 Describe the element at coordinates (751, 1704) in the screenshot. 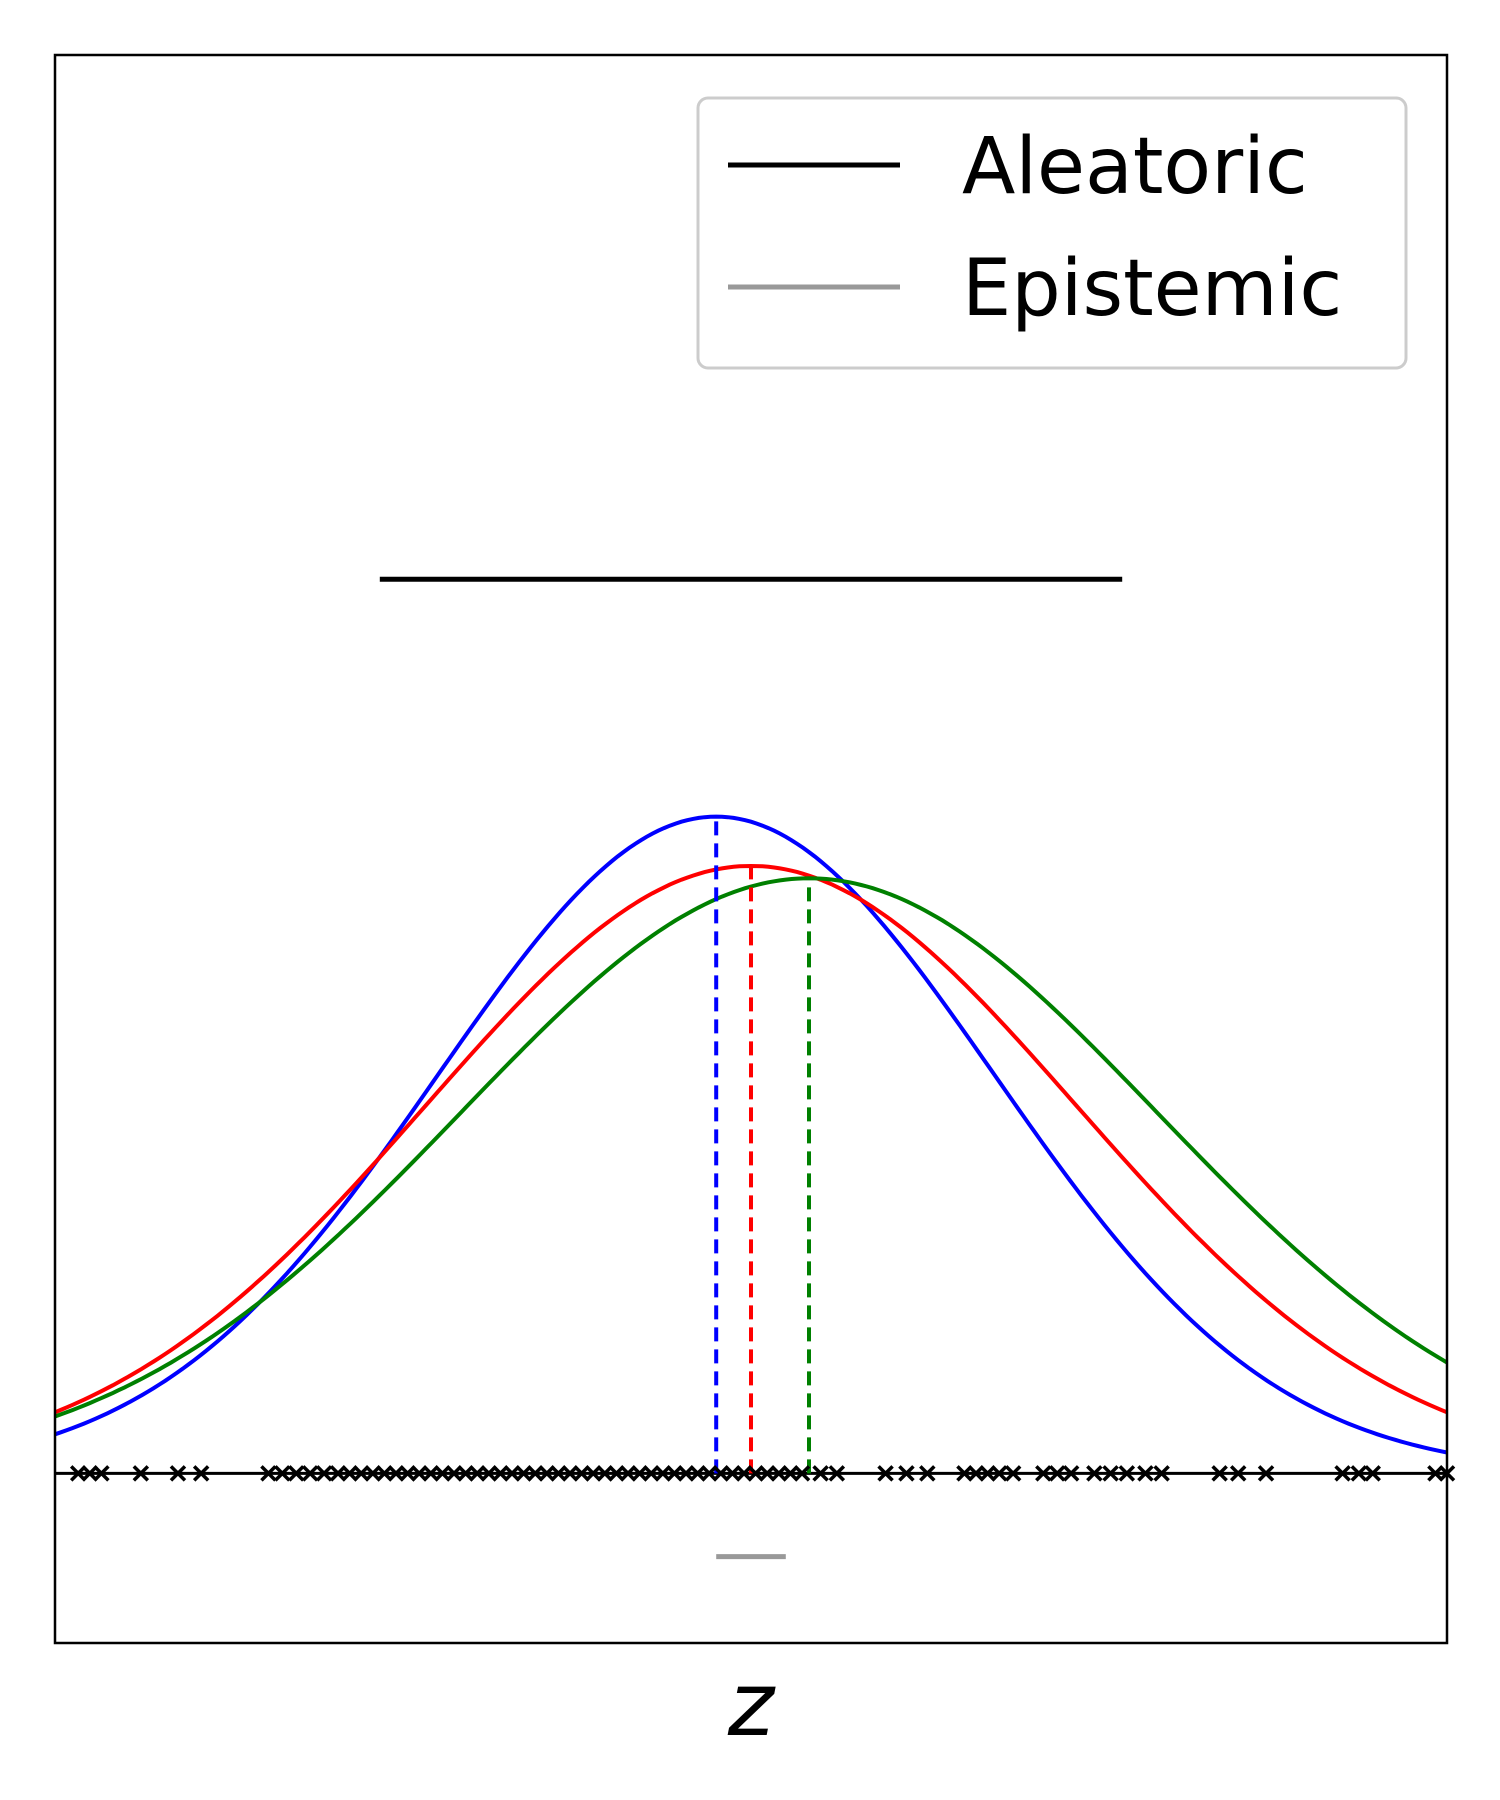

I see `x-axis-label: z` at that location.